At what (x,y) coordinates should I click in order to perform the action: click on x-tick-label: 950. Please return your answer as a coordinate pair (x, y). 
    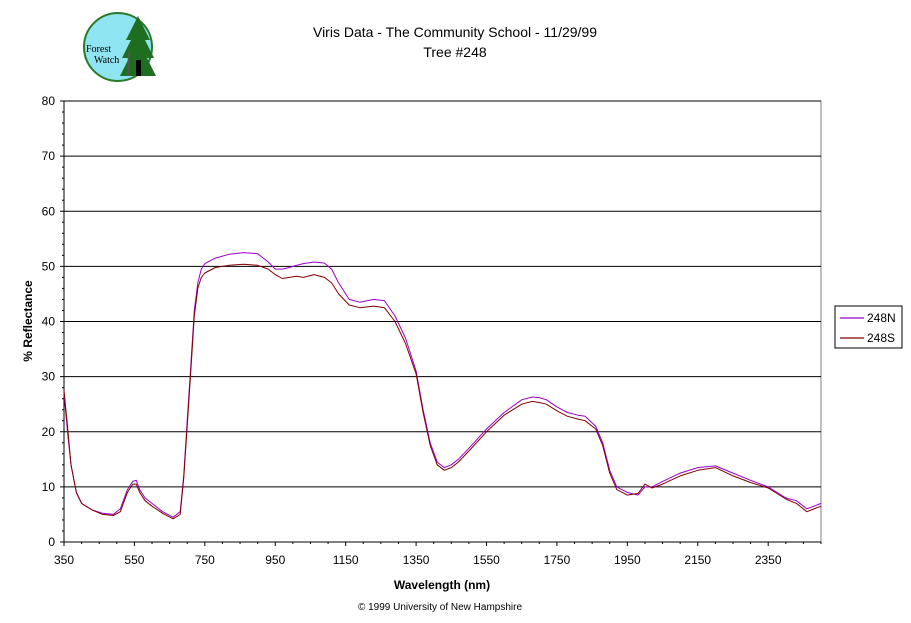
    Looking at the image, I should click on (275, 560).